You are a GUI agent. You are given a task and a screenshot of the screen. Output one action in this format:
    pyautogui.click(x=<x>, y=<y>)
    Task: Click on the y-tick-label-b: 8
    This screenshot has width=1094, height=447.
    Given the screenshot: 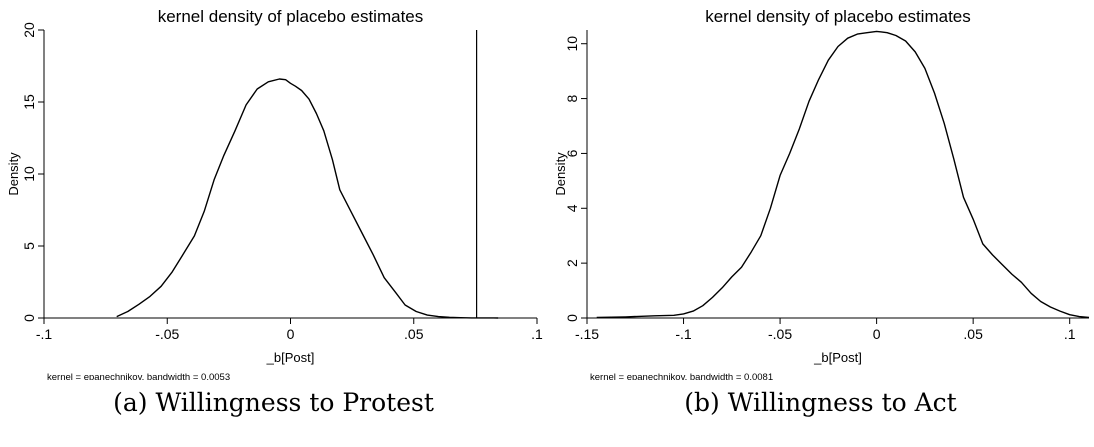 What is the action you would take?
    pyautogui.click(x=572, y=98)
    